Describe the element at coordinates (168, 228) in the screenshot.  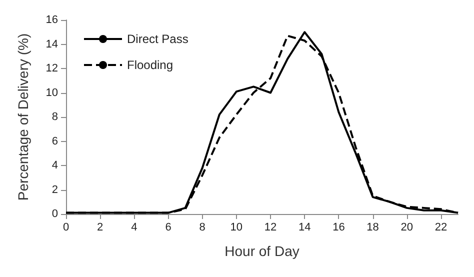
I see `x-tick-label: 6` at that location.